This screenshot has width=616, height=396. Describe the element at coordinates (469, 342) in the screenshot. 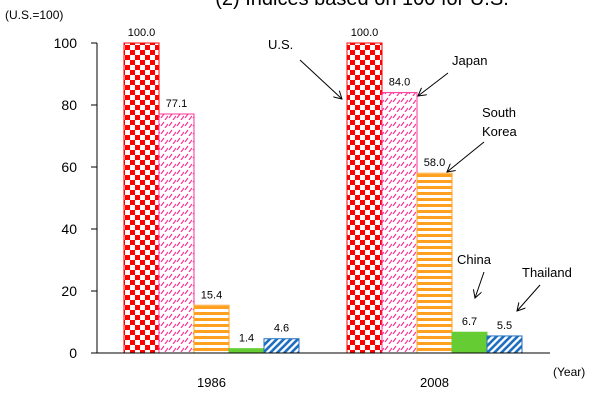

I see `bar-china-2008` at that location.